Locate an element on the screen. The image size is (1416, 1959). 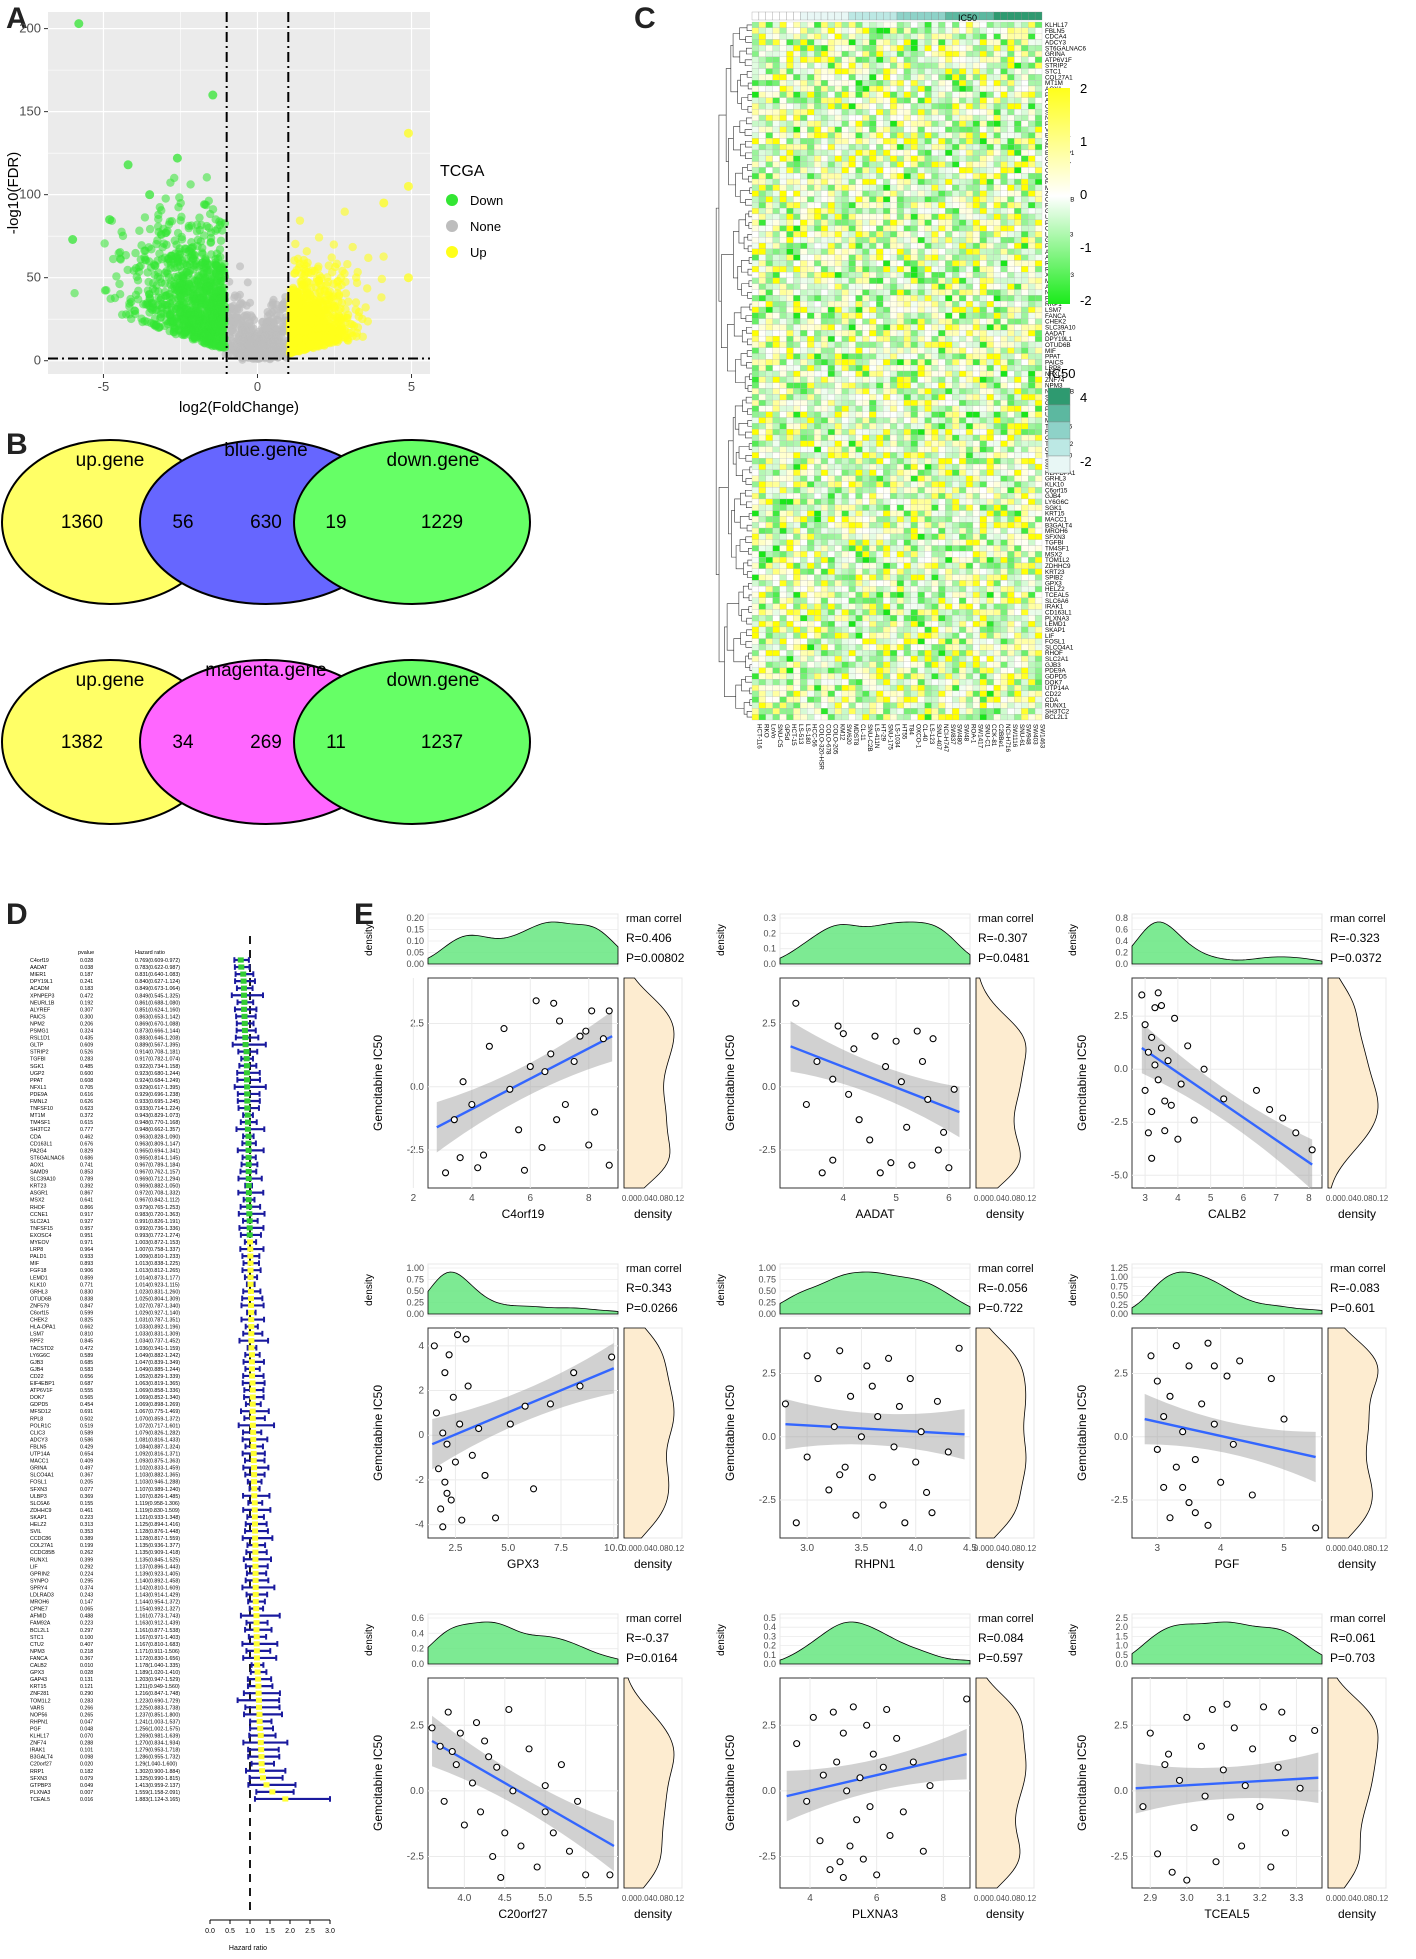
volcano-point-up is located at coordinates (295, 244).